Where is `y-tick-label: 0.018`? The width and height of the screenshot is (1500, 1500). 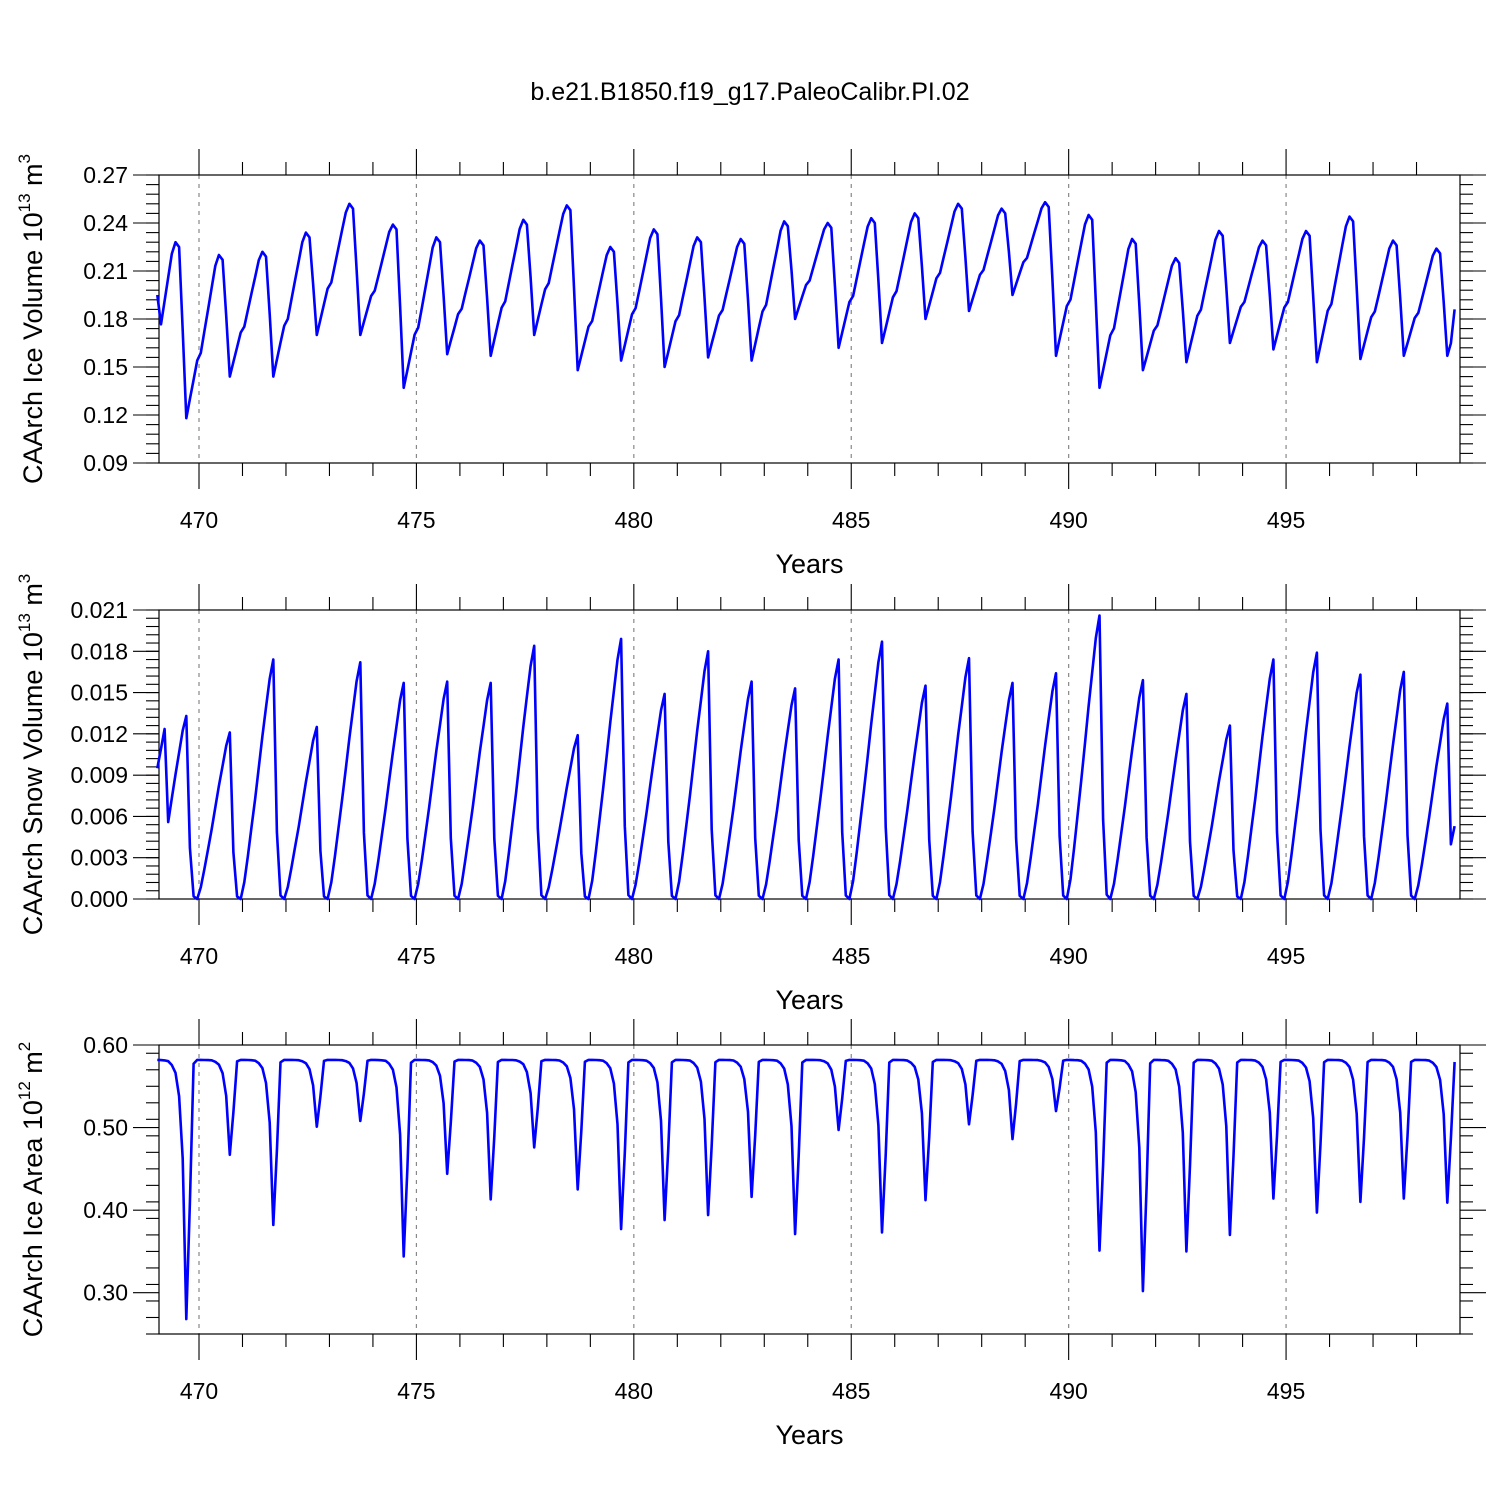
y-tick-label: 0.018 is located at coordinates (99, 651).